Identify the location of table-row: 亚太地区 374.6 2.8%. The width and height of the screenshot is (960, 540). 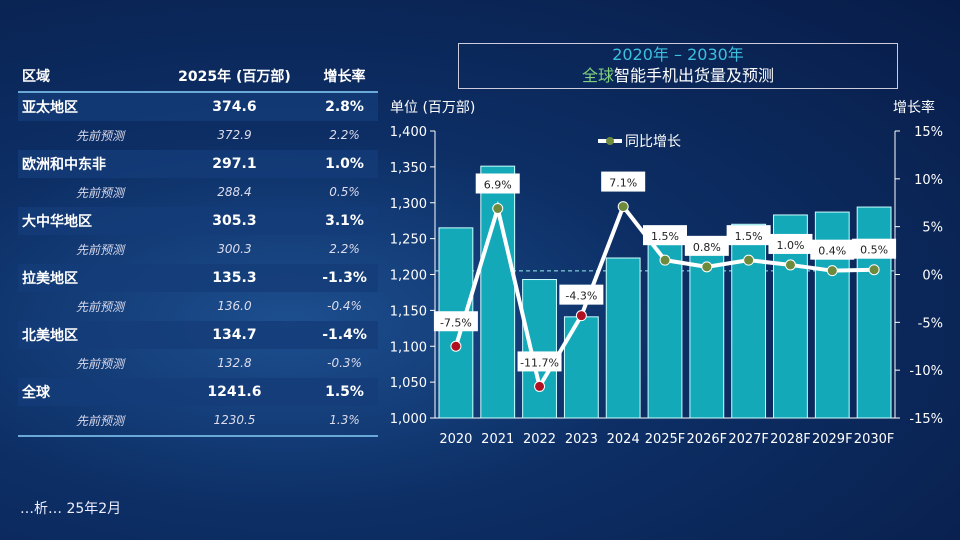
(198, 106).